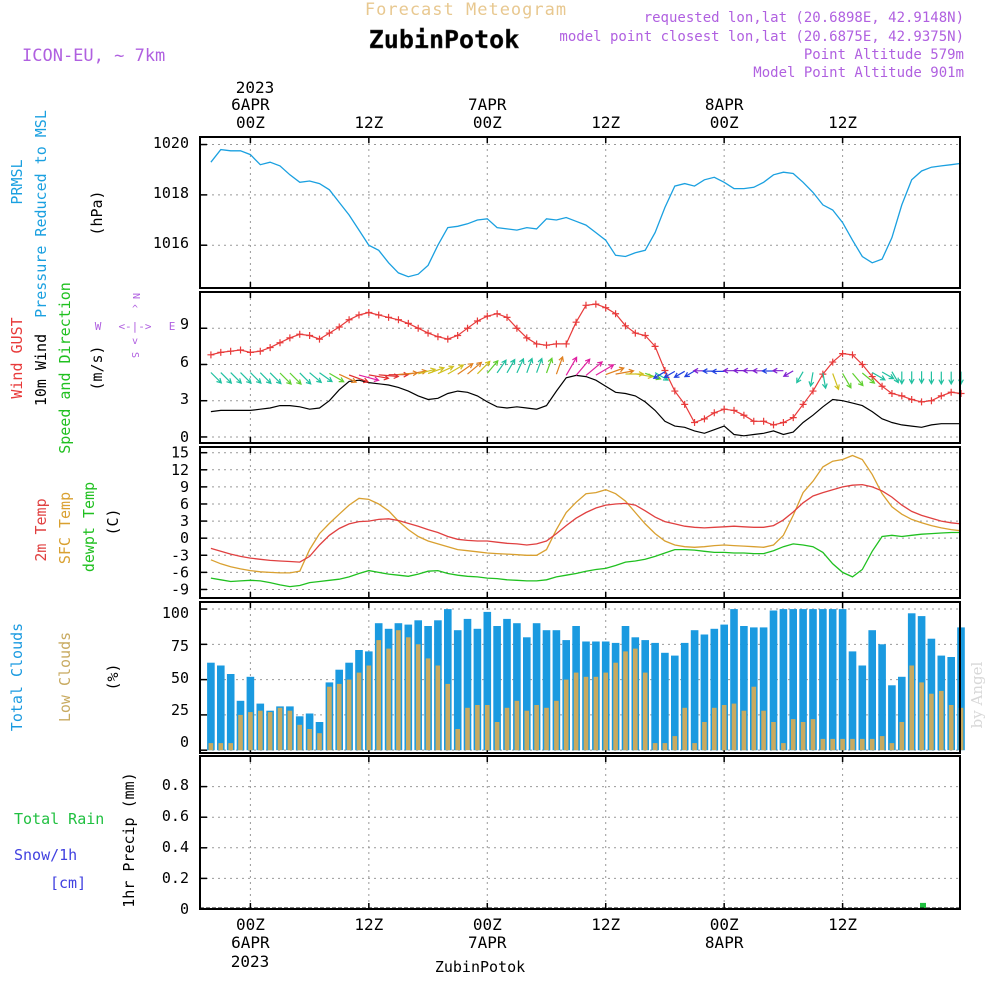 The image size is (1000, 1000). Describe the element at coordinates (487, 104) in the screenshot. I see `top-time-label: 7APR` at that location.